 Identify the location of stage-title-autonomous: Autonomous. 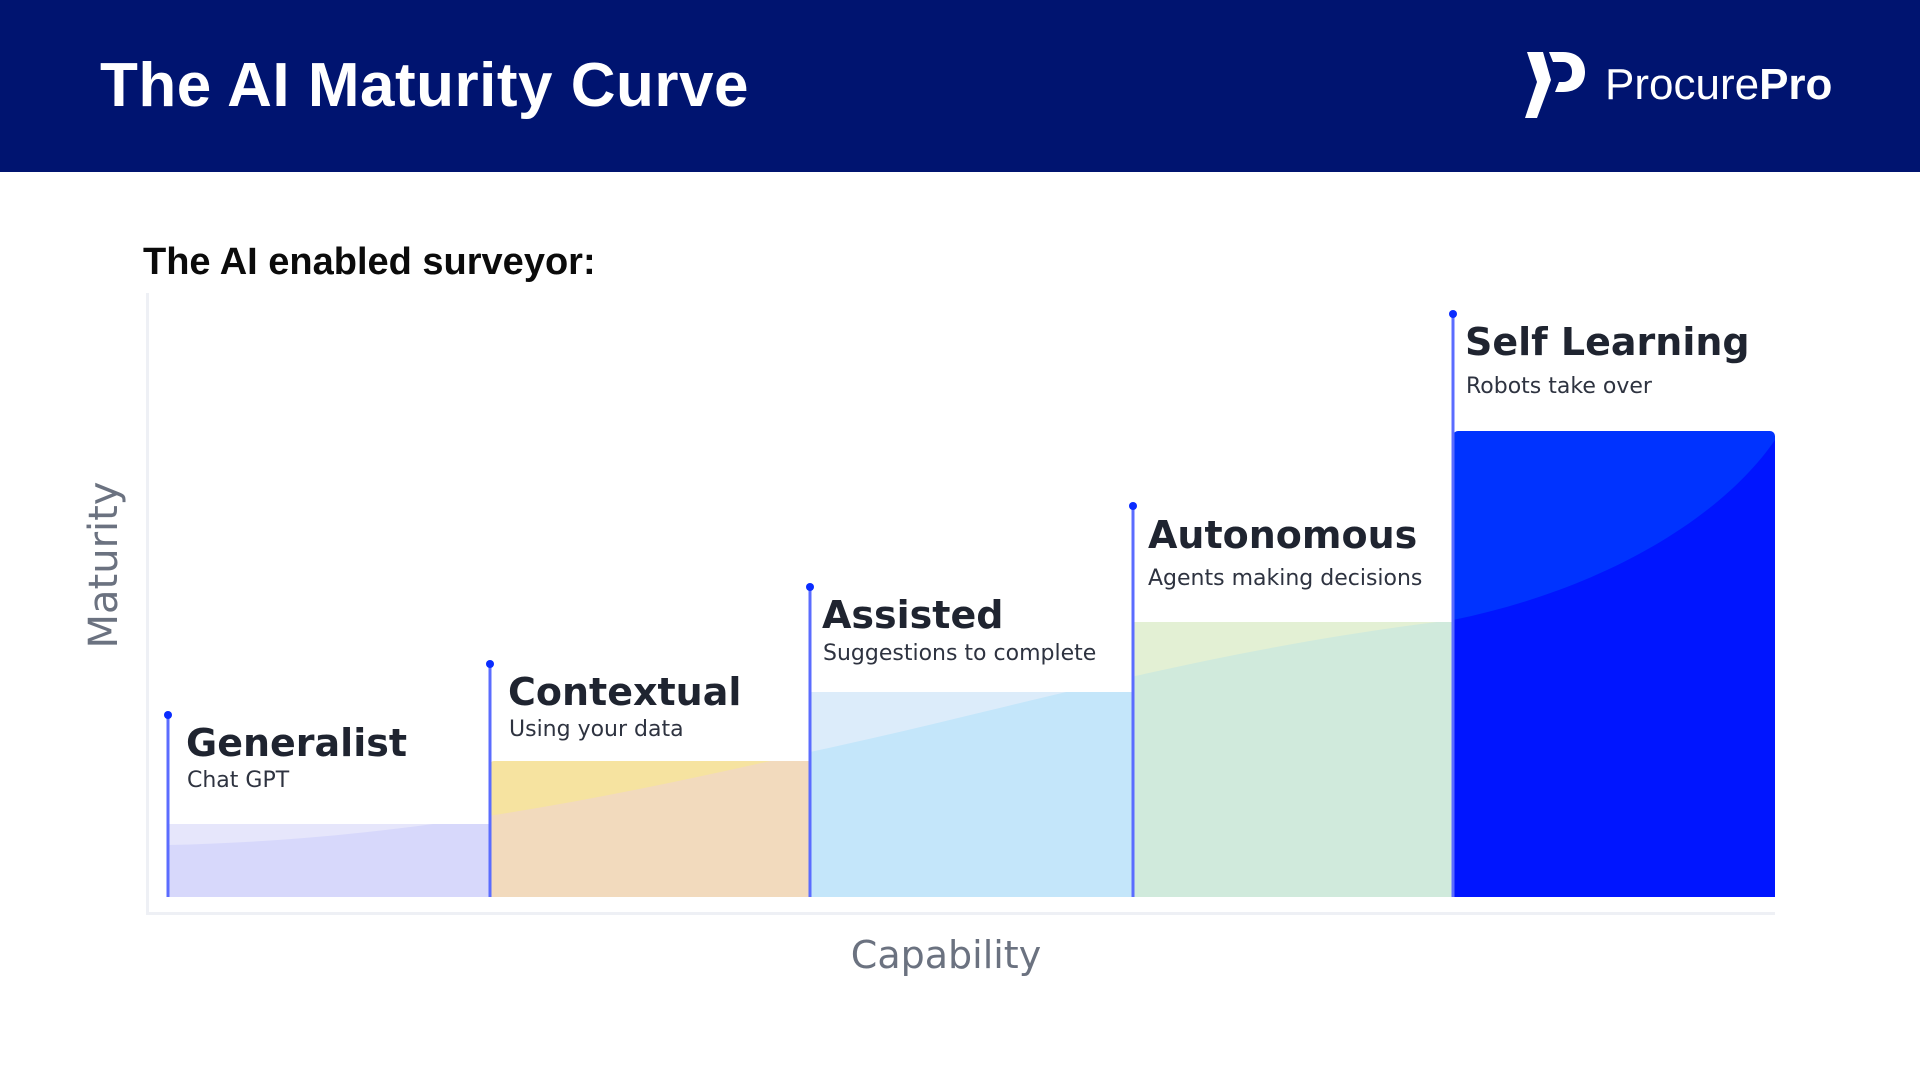
(1283, 535).